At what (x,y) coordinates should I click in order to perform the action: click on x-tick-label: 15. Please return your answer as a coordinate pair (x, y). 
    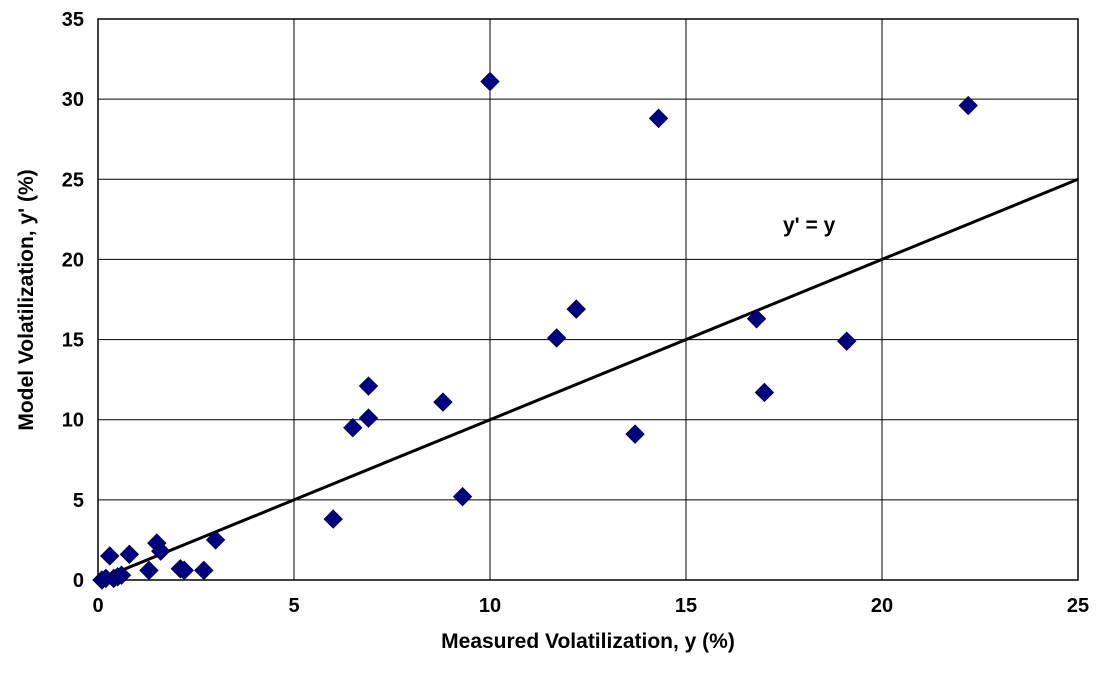
    Looking at the image, I should click on (686, 606).